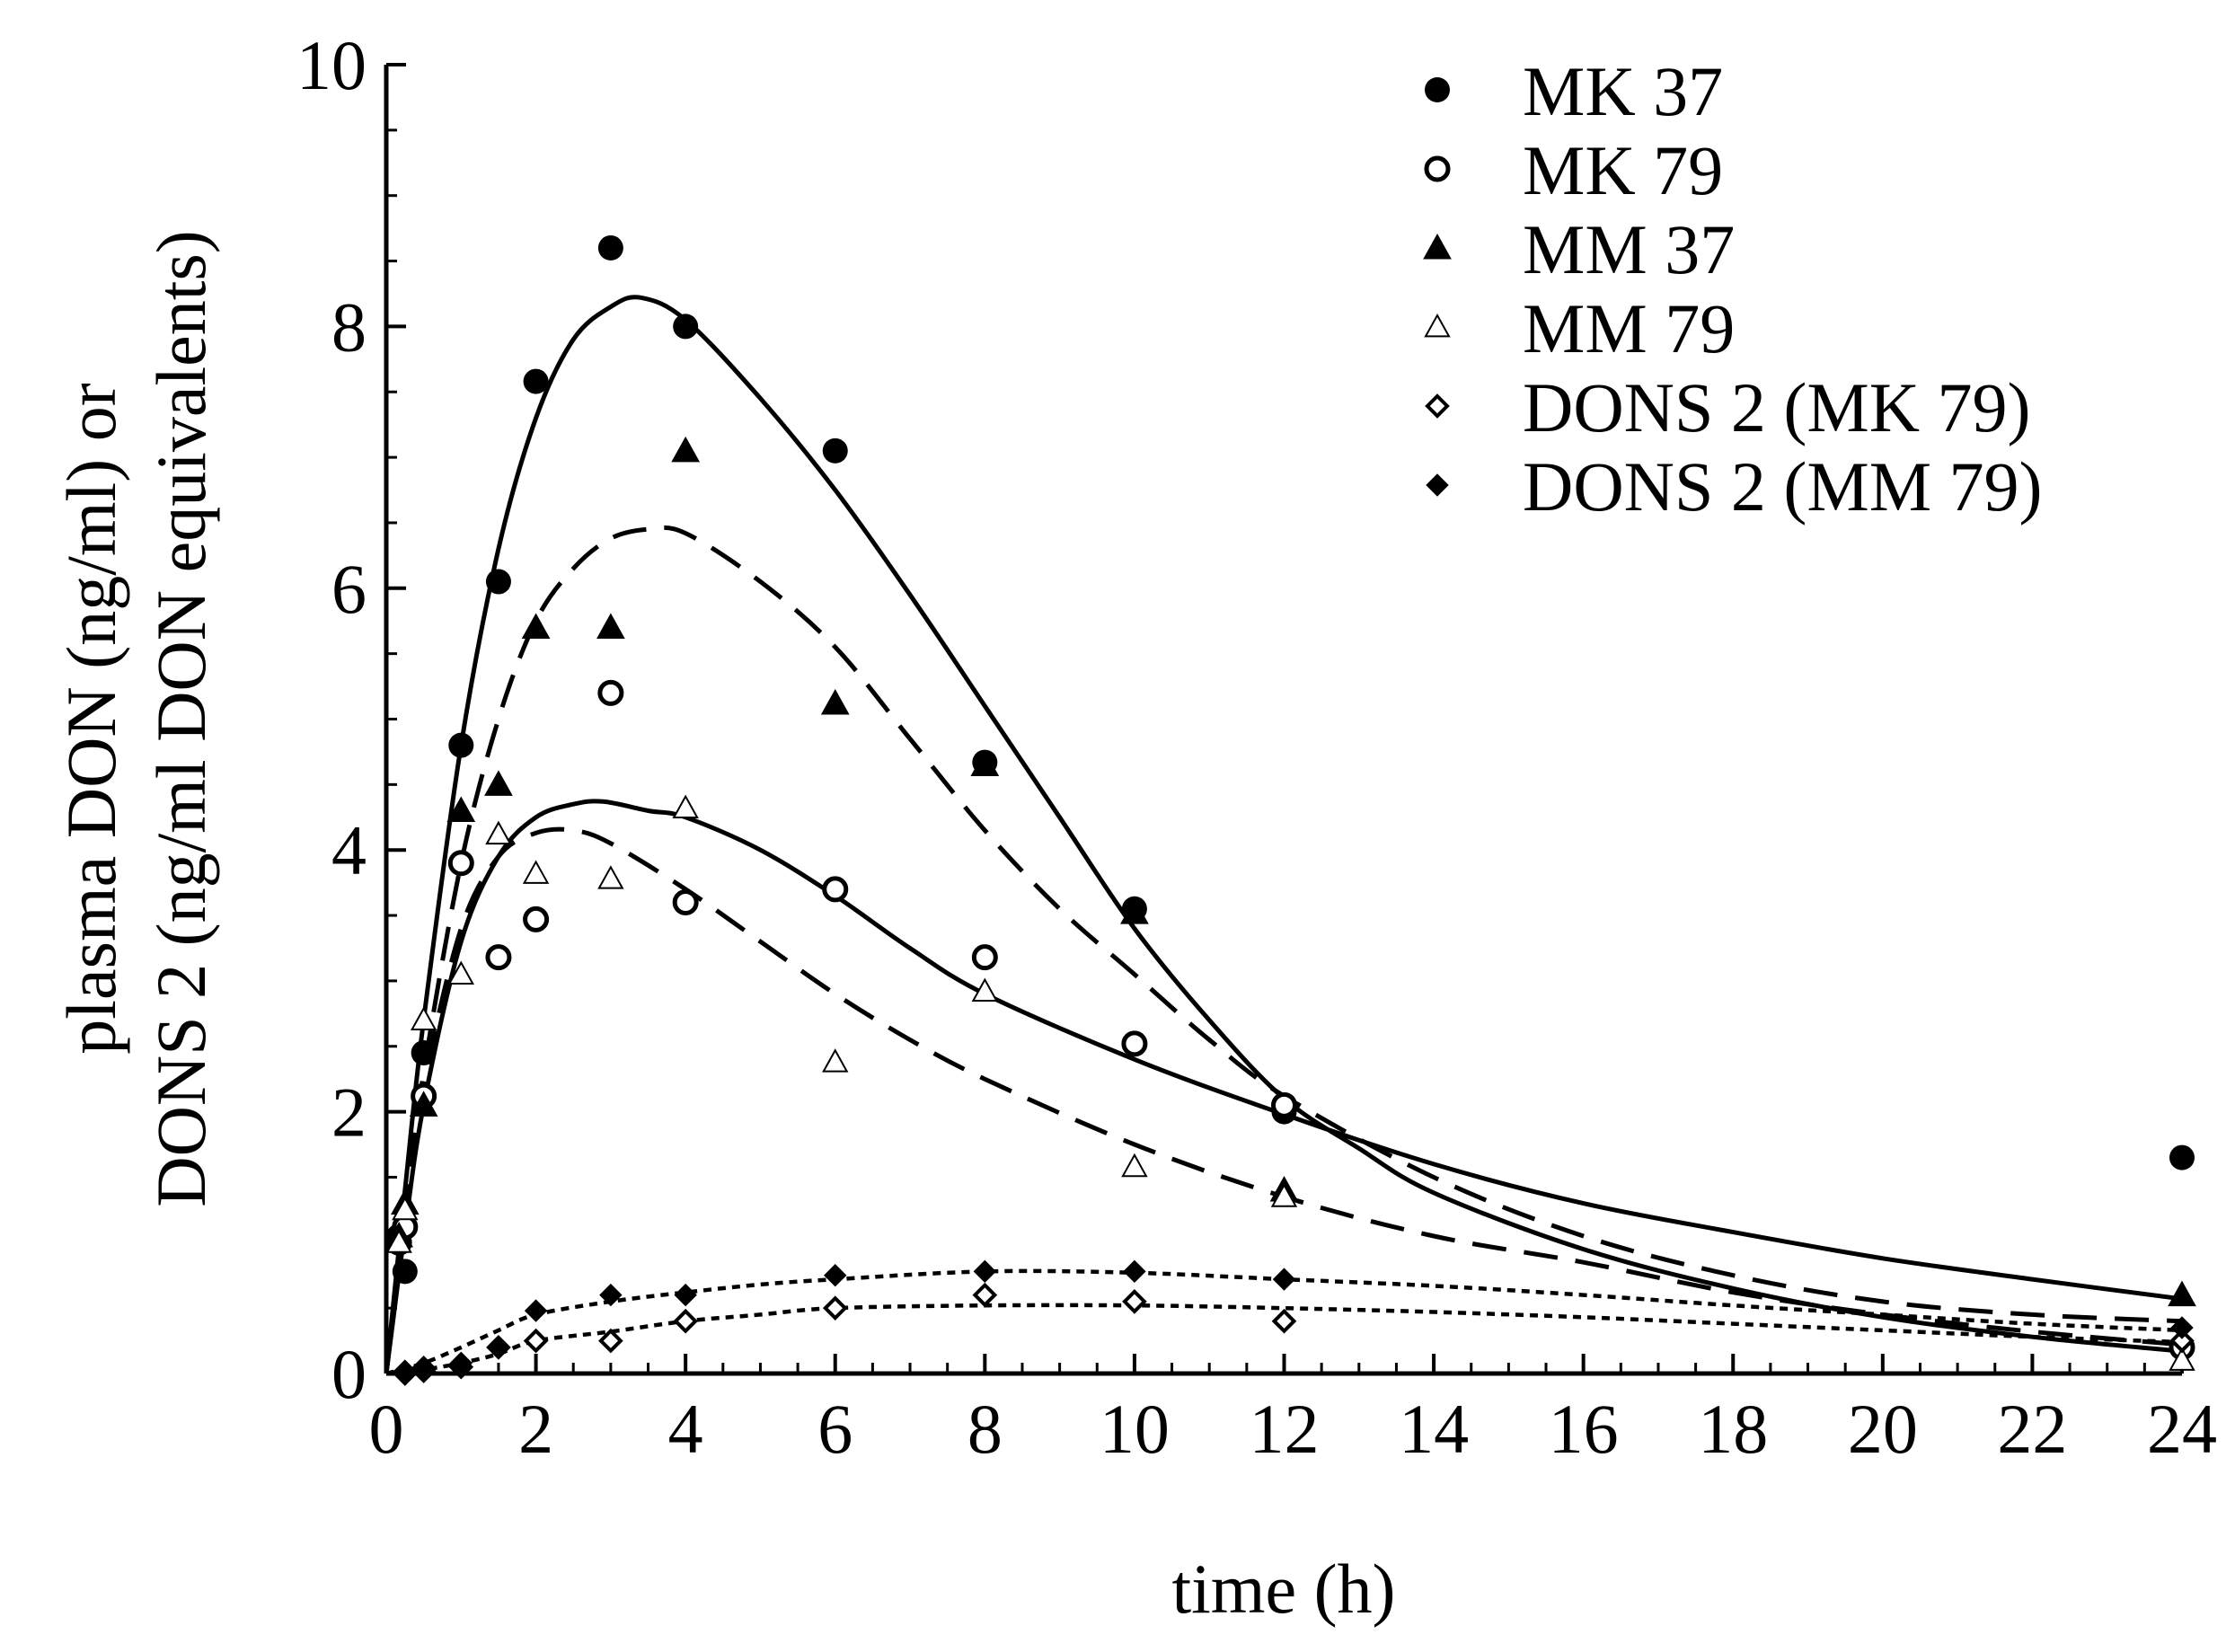  I want to click on y-tick-label: 10, so click(332, 65).